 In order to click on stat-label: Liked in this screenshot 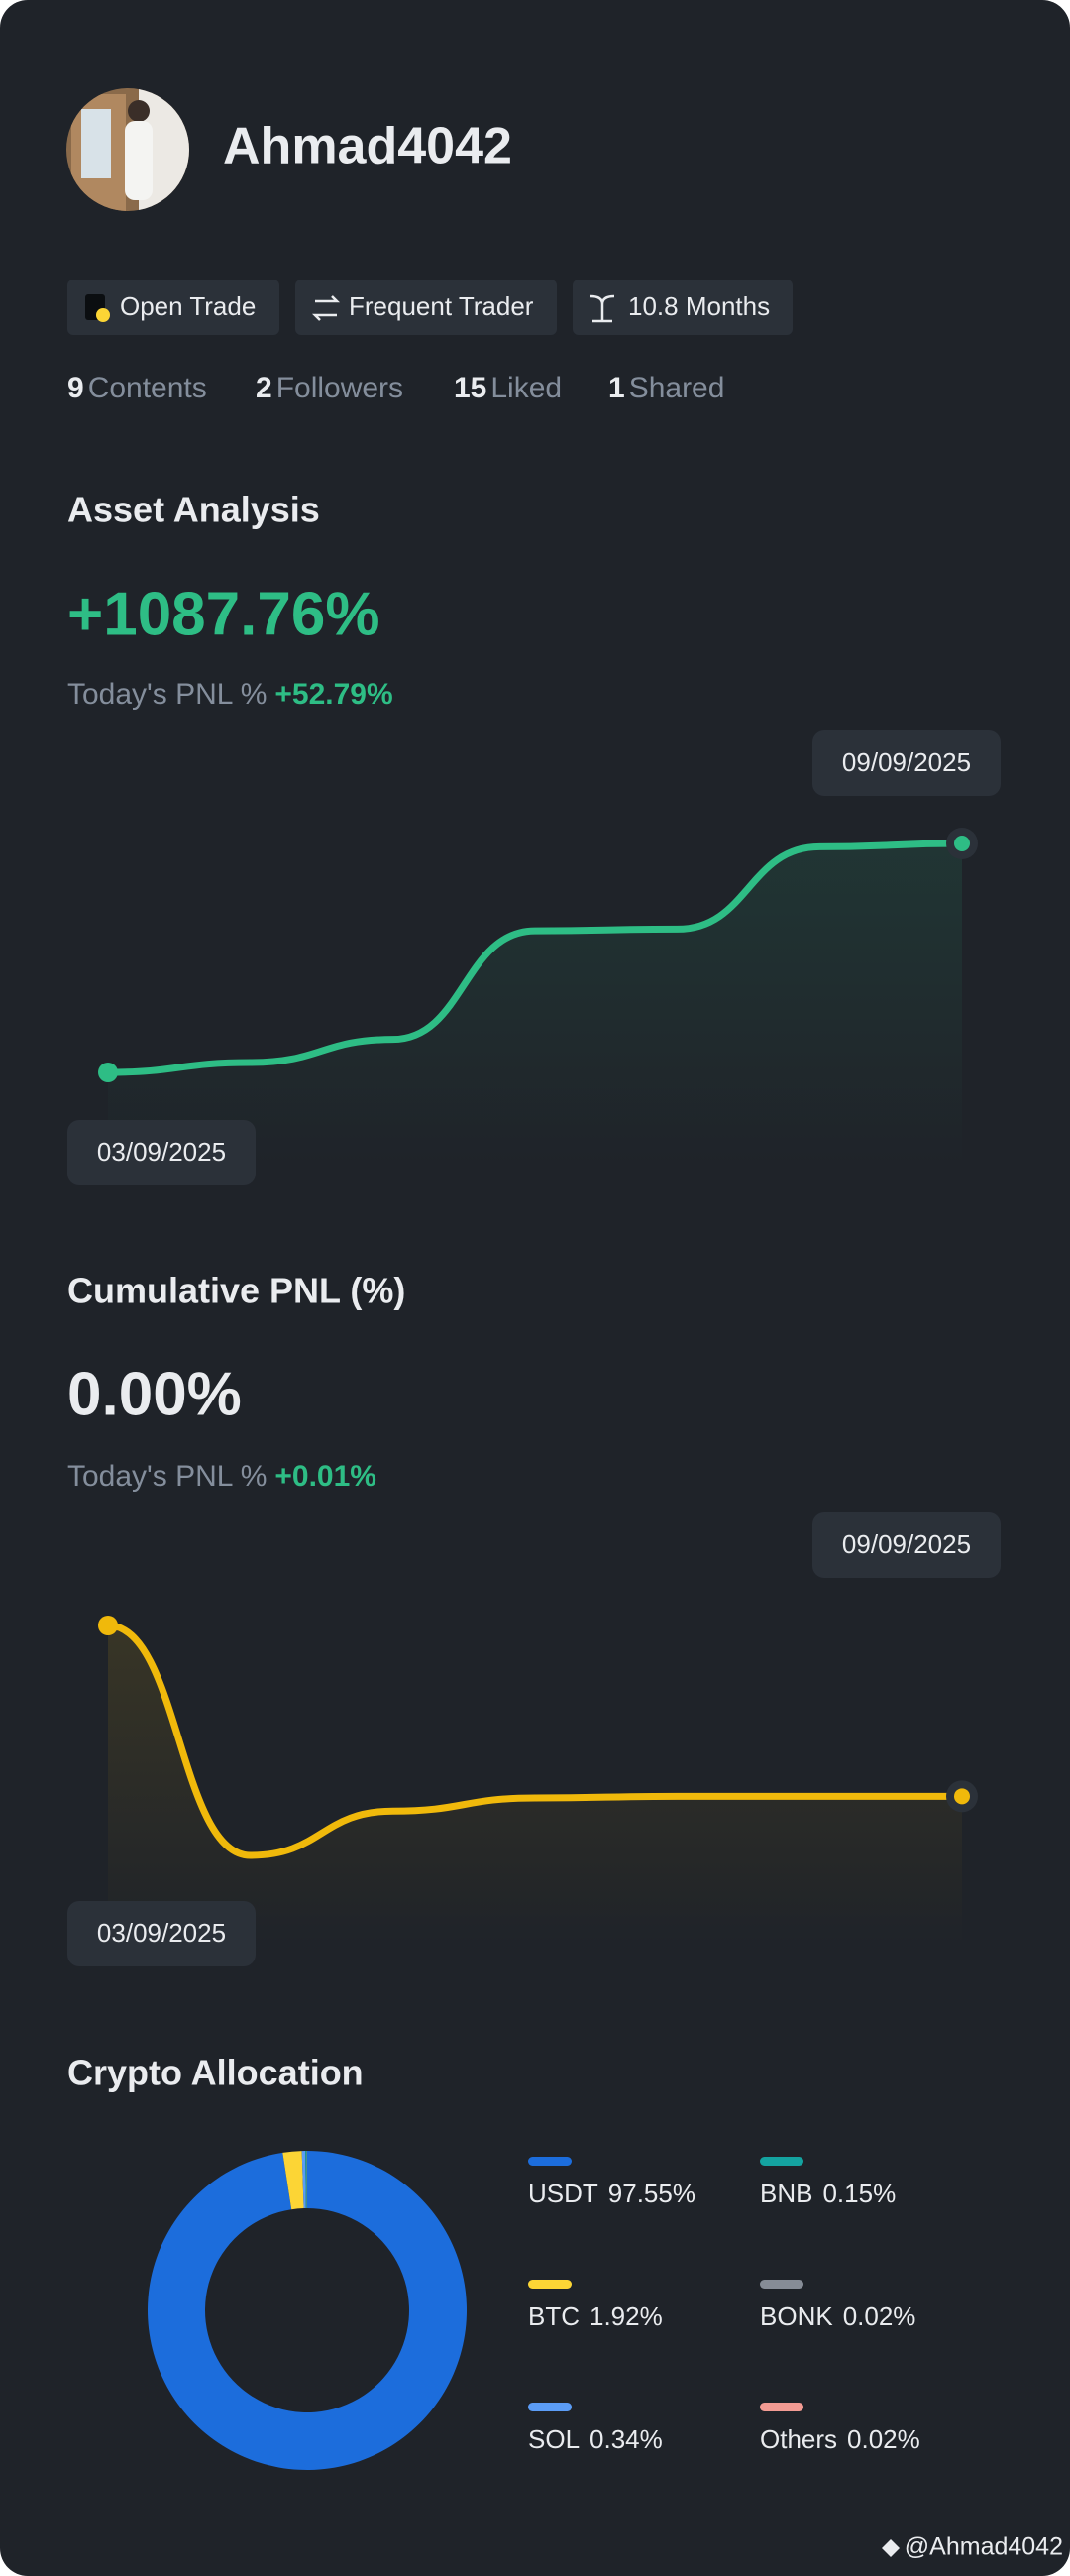, I will do `click(526, 388)`.